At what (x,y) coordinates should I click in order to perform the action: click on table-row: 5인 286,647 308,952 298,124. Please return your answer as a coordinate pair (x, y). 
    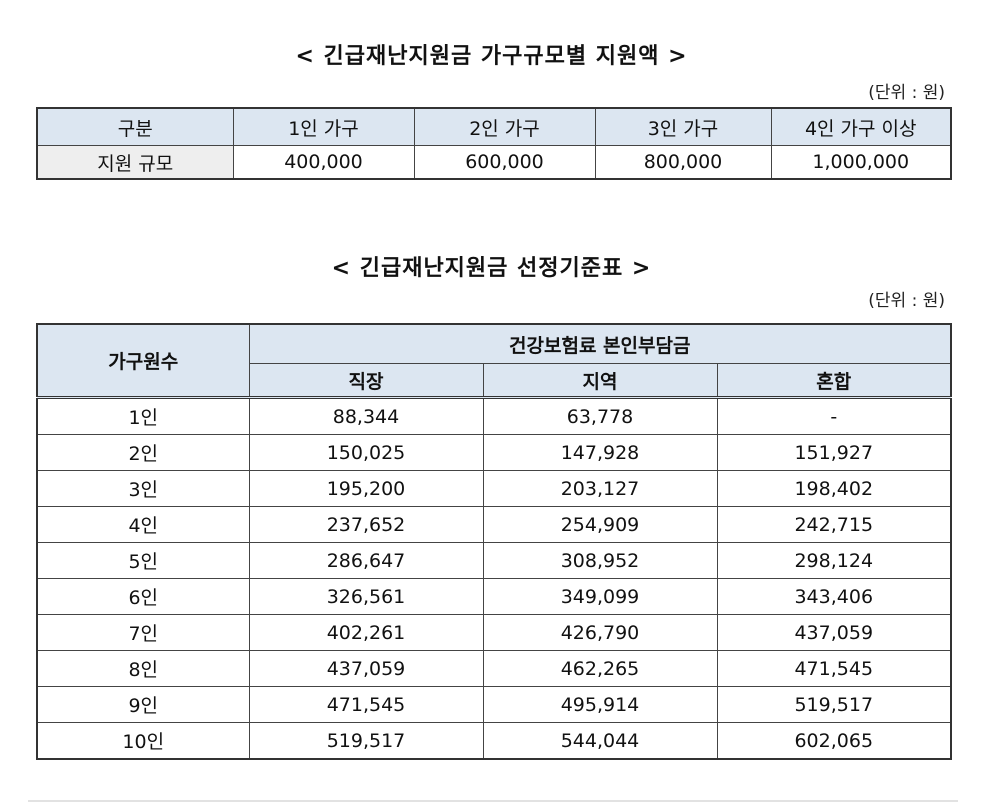
    Looking at the image, I should click on (494, 560).